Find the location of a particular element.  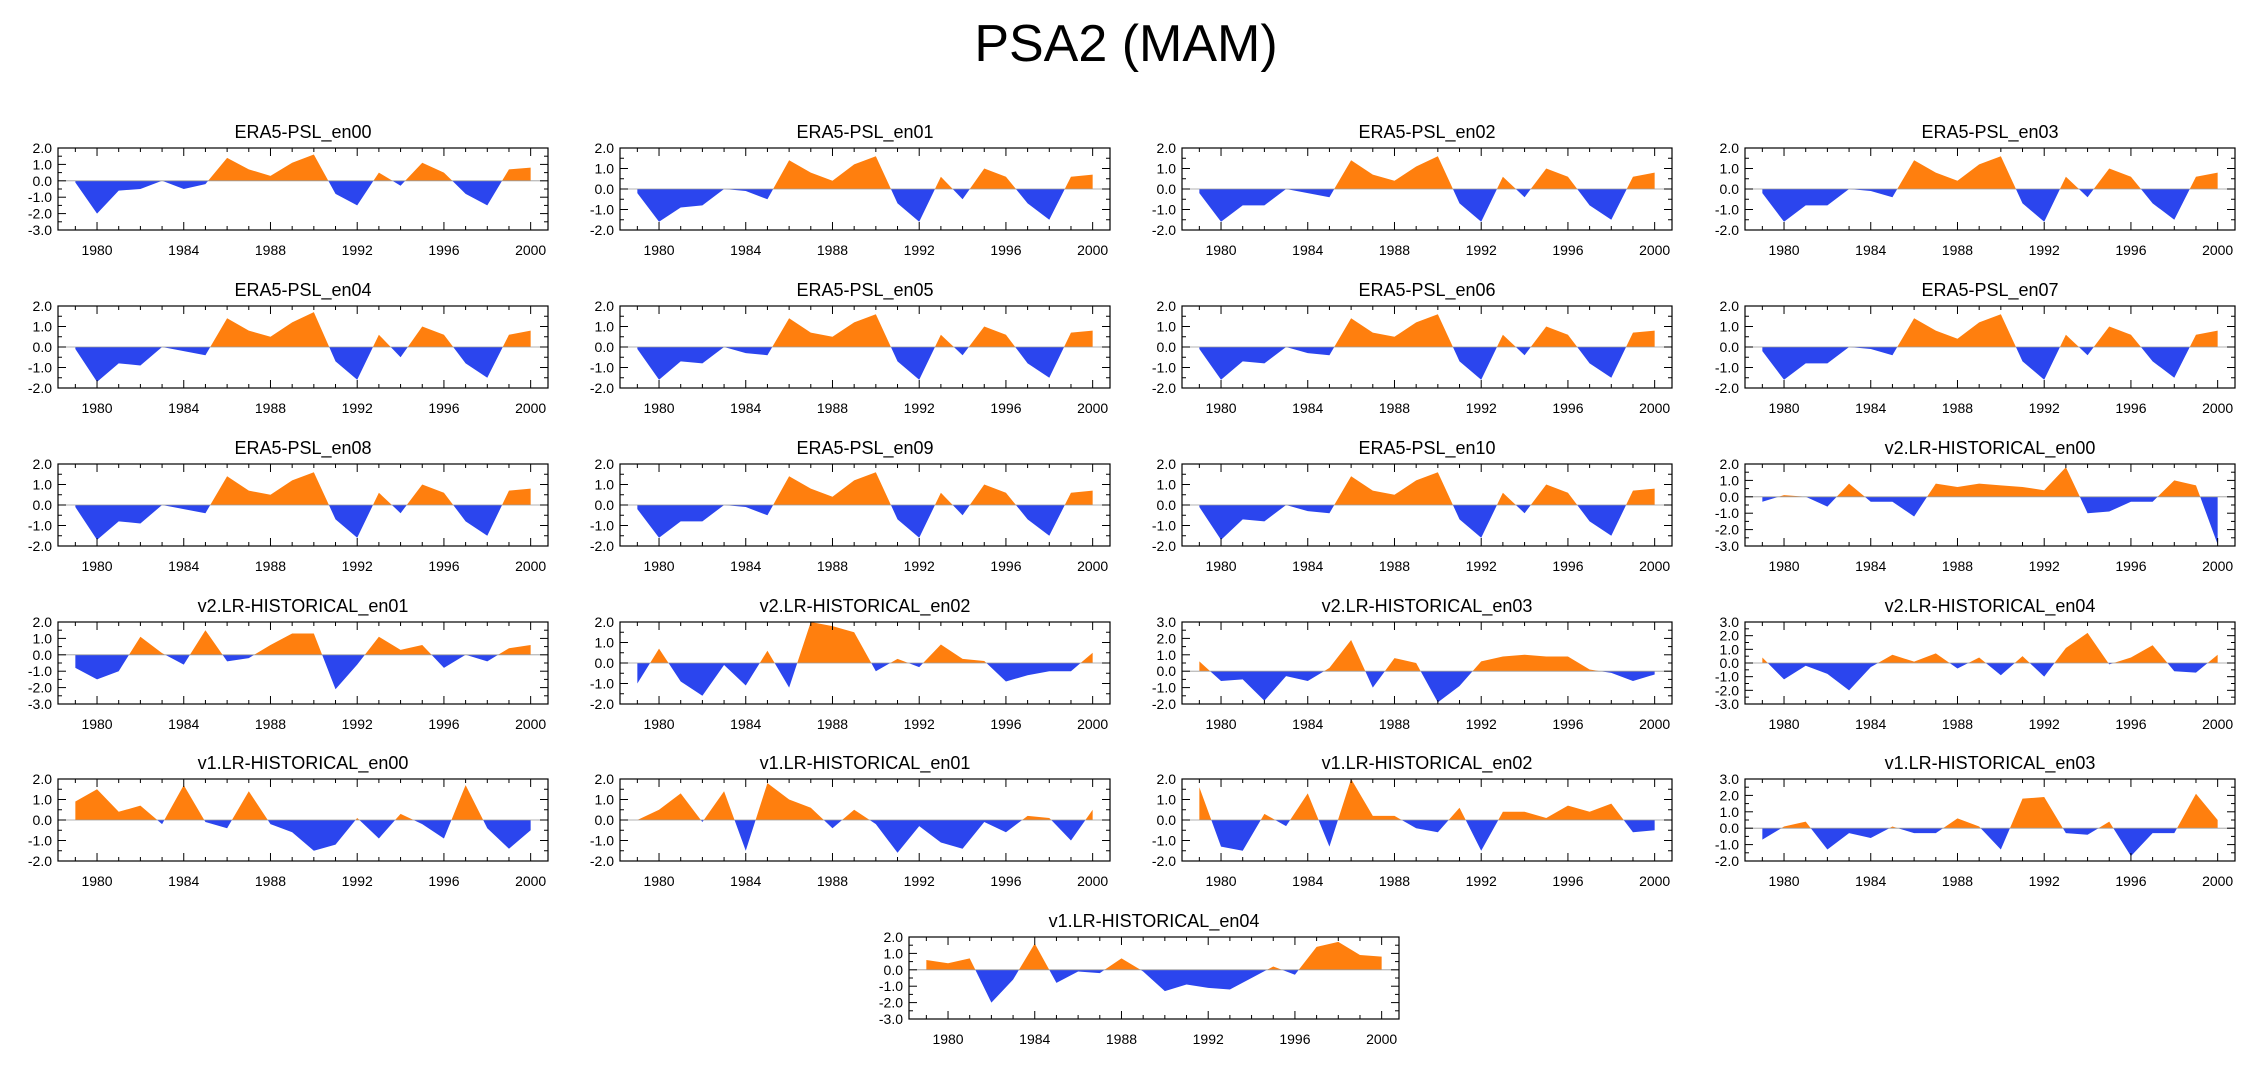

panel-title: v1.LR-HISTORICAL_en01 is located at coordinates (865, 763).